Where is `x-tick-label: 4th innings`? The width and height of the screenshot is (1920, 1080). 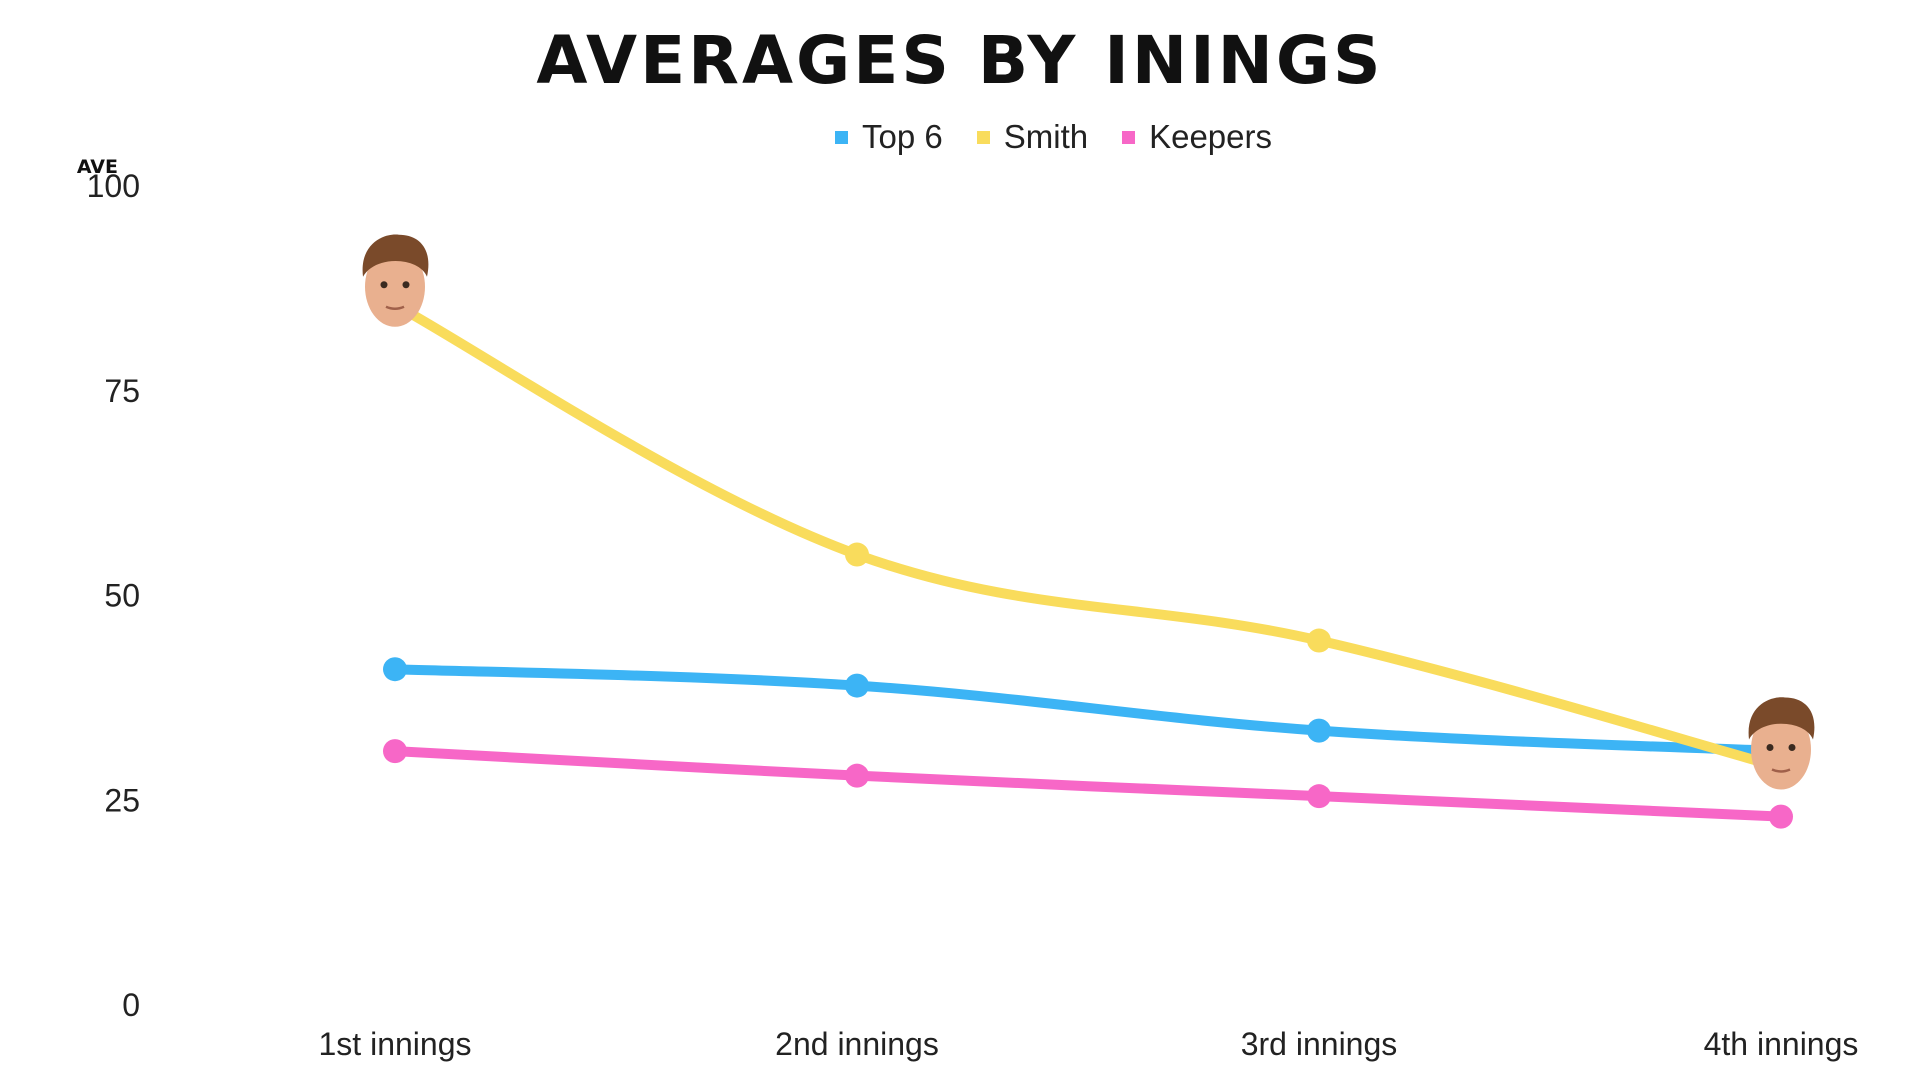 x-tick-label: 4th innings is located at coordinates (1781, 1044).